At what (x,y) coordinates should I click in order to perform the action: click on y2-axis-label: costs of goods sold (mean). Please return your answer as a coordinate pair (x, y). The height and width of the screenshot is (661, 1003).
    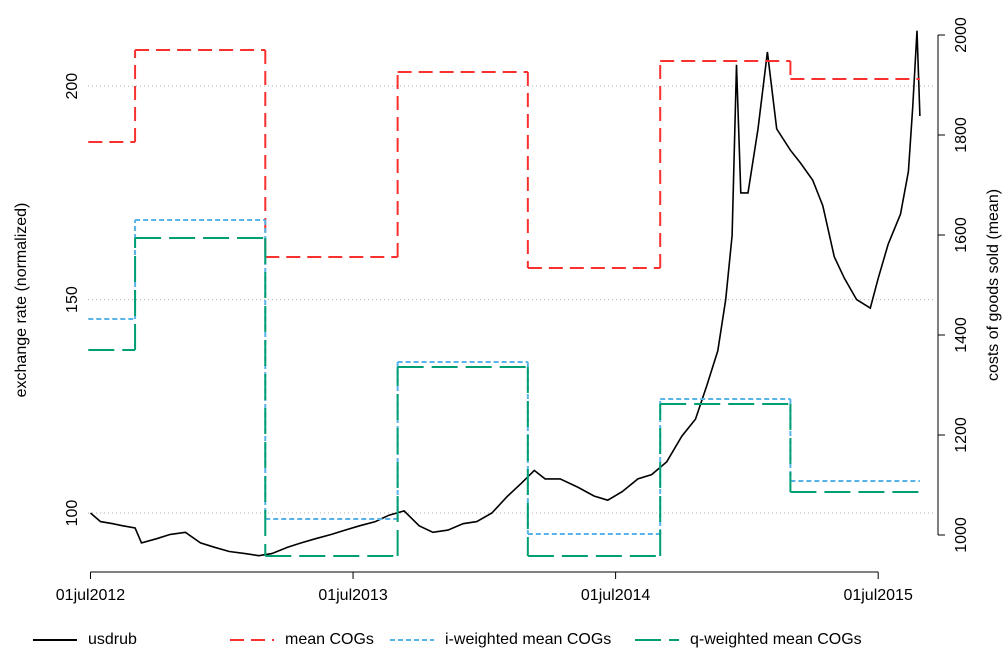
    Looking at the image, I should click on (993, 285).